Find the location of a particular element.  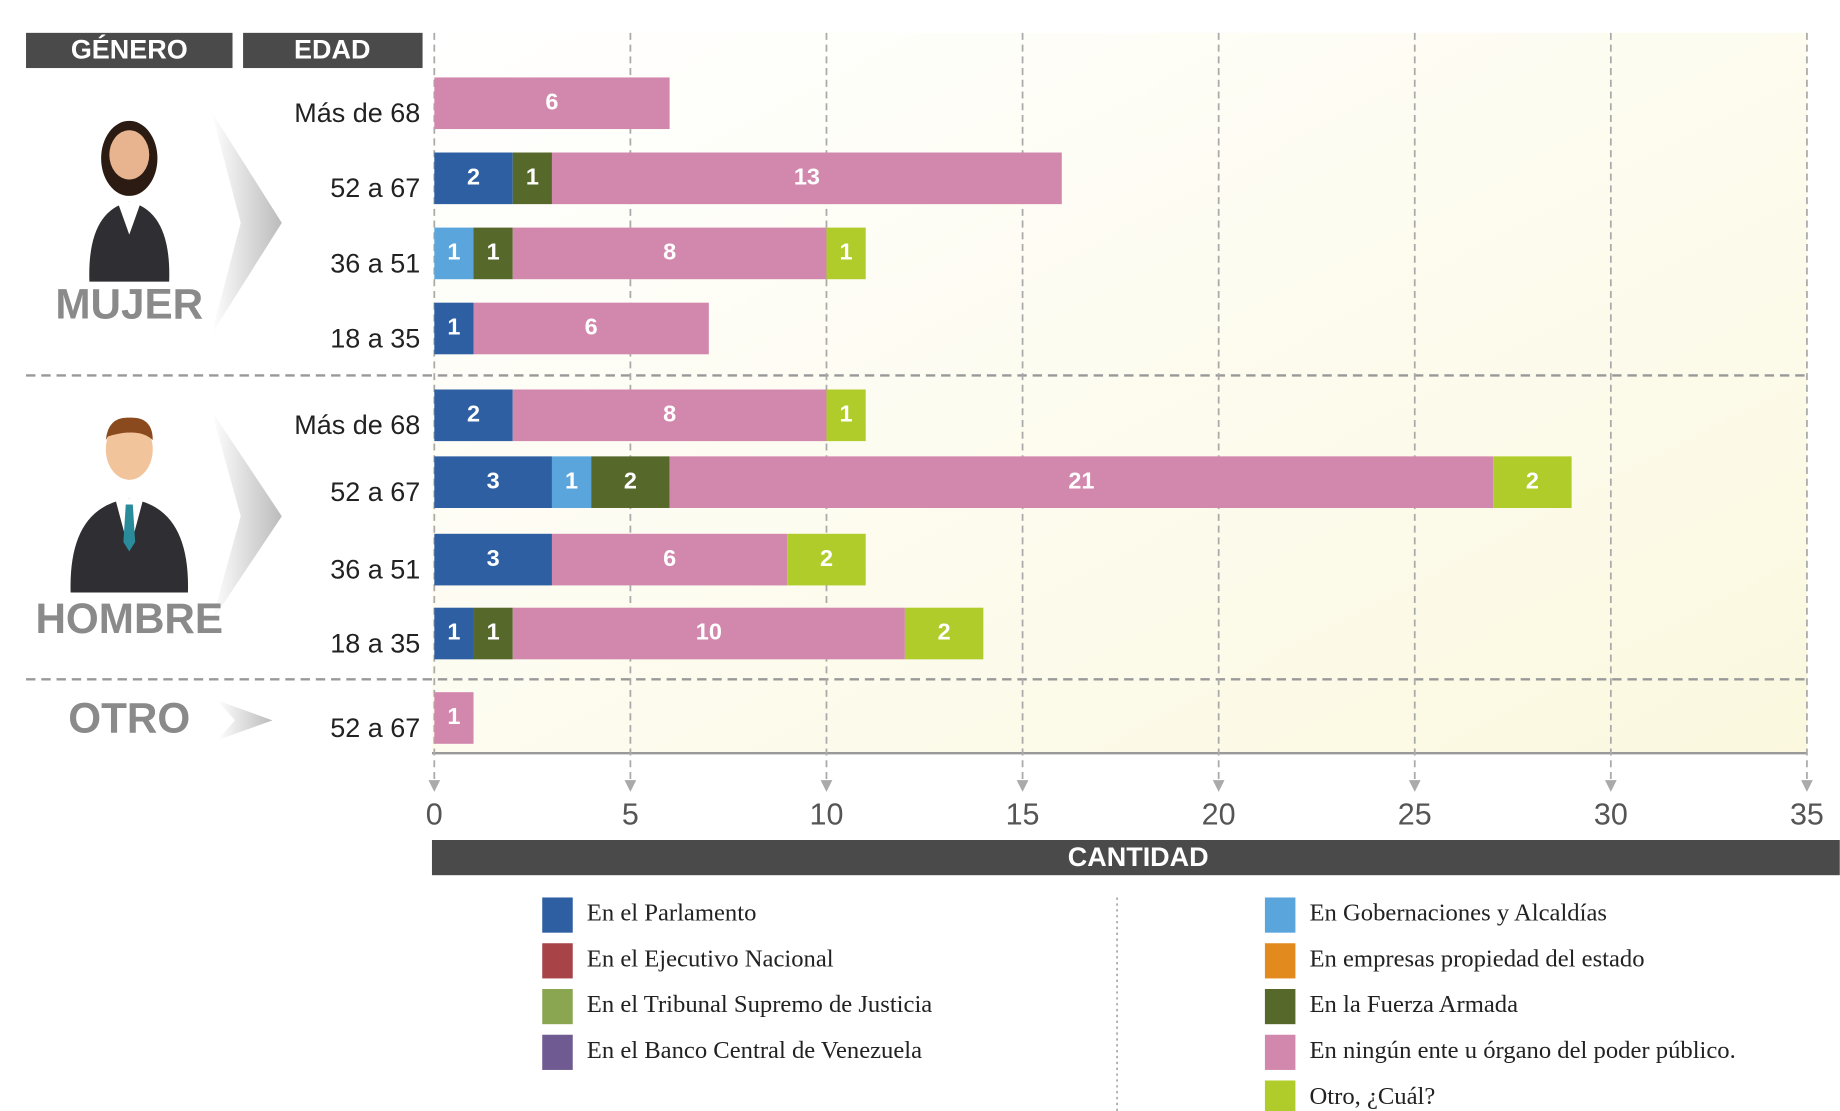

x-axis-label: CANTIDAD is located at coordinates (1138, 857).